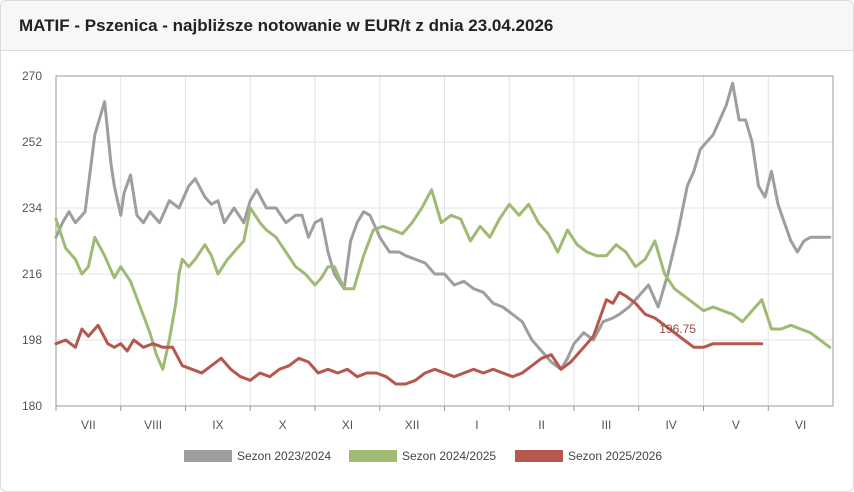  Describe the element at coordinates (88, 425) in the screenshot. I see `x-tick-label: VII` at that location.